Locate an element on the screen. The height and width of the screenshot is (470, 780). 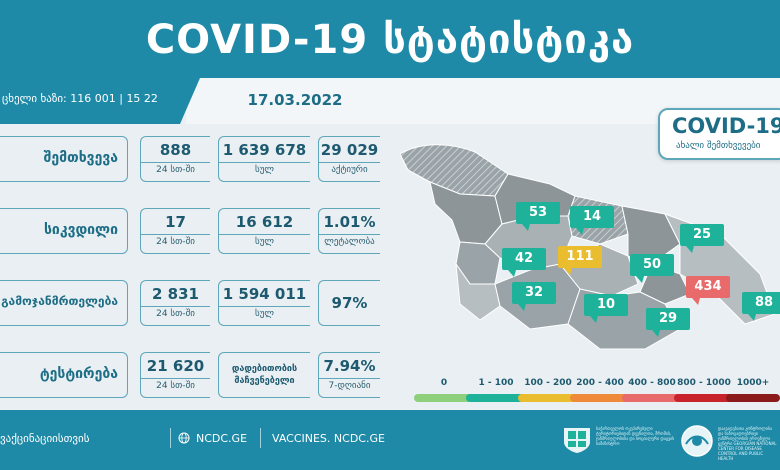
category-label: შემთხვევა is located at coordinates (80, 158).